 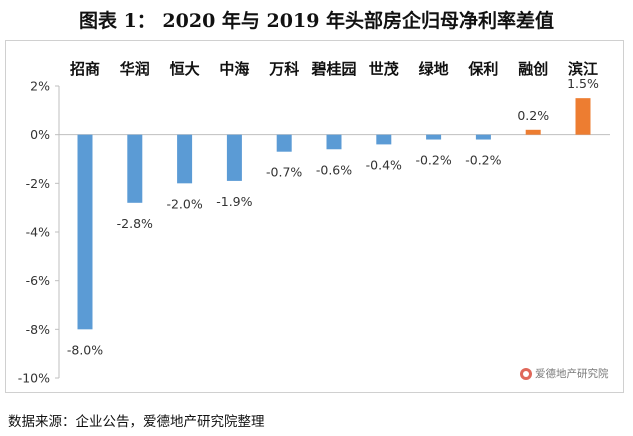 I want to click on data-label: 0.2%, so click(x=533, y=115).